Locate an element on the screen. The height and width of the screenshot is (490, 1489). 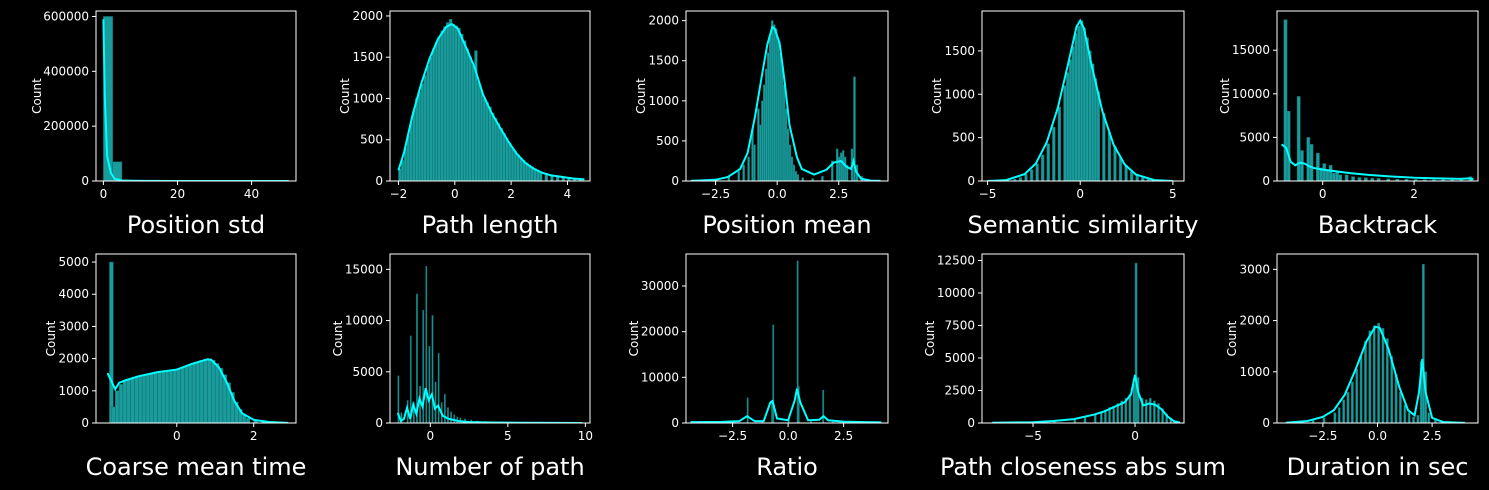
y-tick-label: 20000 is located at coordinates (660, 332).